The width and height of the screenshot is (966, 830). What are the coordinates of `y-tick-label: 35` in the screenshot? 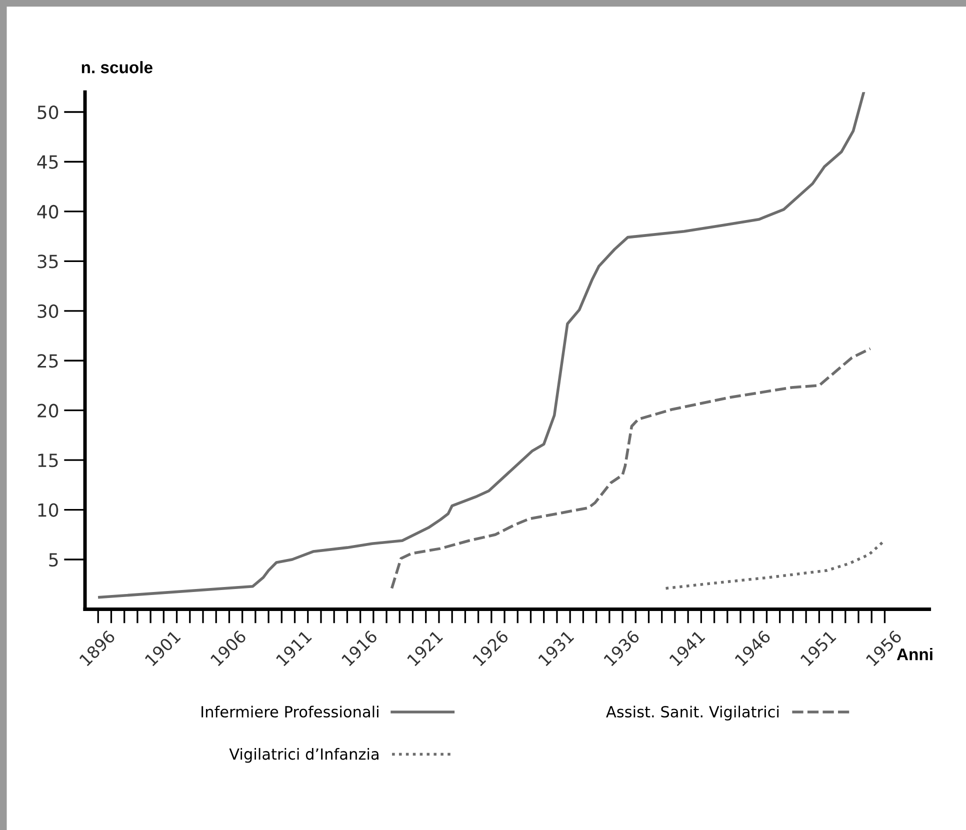 It's located at (48, 261).